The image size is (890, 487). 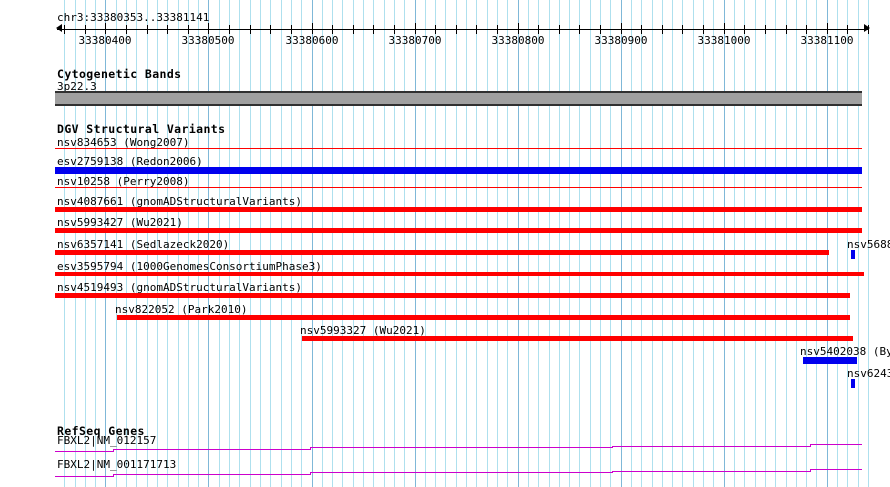 I want to click on variant-label: esv3595794 (1000GenomesConsortiumPhase3), so click(x=189, y=266).